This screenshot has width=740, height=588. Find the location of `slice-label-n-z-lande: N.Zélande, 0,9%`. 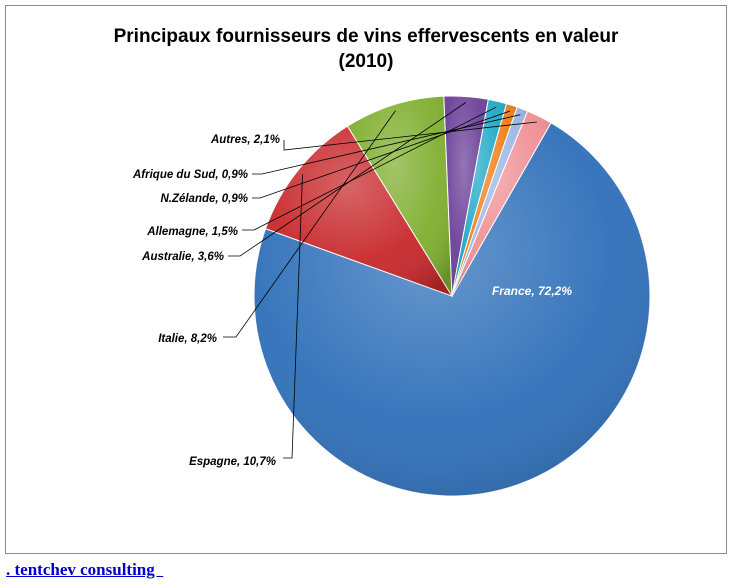

slice-label-n-z-lande: N.Zélande, 0,9% is located at coordinates (204, 199).